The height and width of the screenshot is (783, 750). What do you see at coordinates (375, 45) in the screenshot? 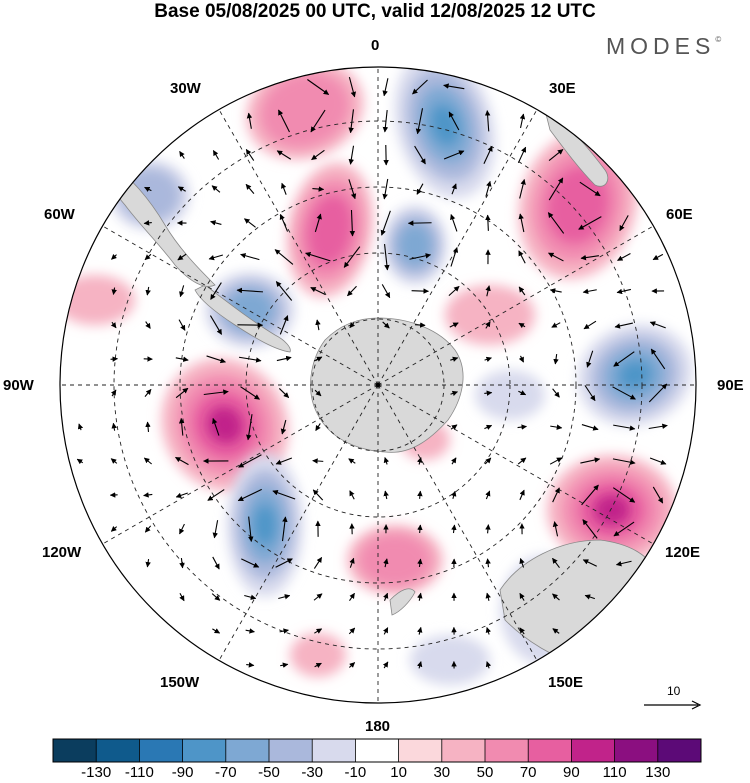
I see `lon-label-0: 0` at bounding box center [375, 45].